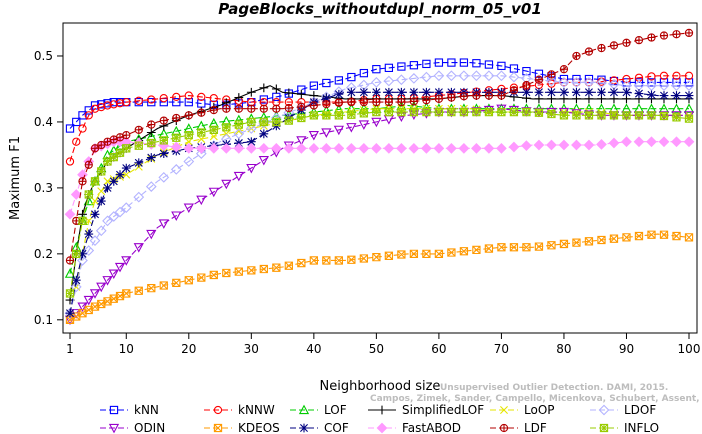 The image size is (702, 434). I want to click on legend-label: INFLO, so click(641, 427).